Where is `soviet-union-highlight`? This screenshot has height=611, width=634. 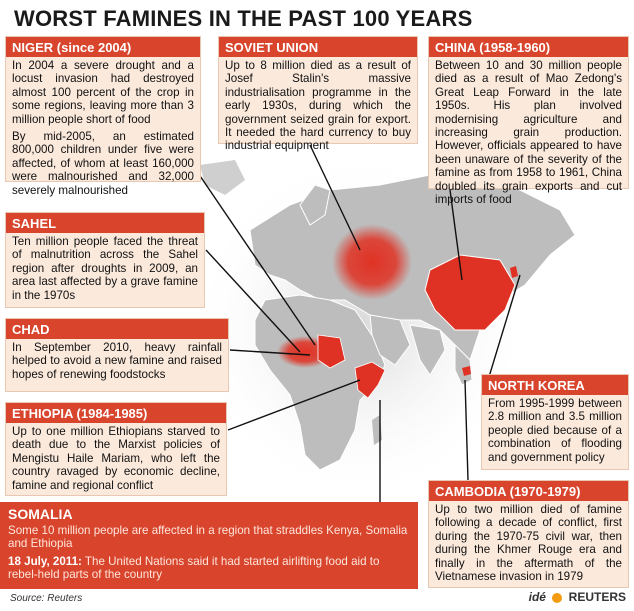 soviet-union-highlight is located at coordinates (372, 262).